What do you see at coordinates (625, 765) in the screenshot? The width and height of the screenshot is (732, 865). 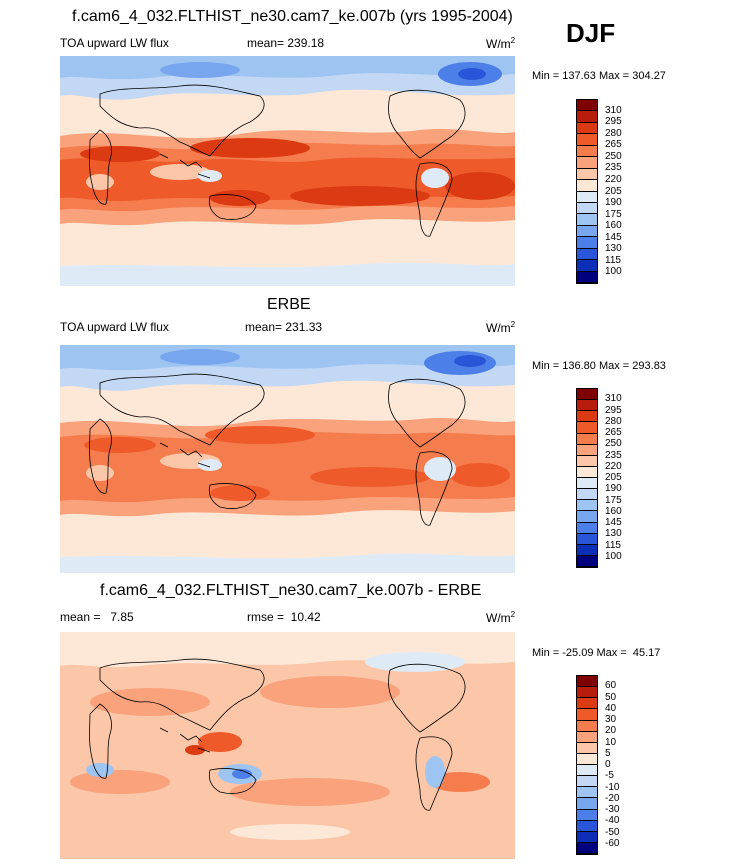 I see `panel-3-colorbar-labels: 60 50 40 30 20 10 5 0 -5 -10 -20 -30 -40 -50 -60` at bounding box center [625, 765].